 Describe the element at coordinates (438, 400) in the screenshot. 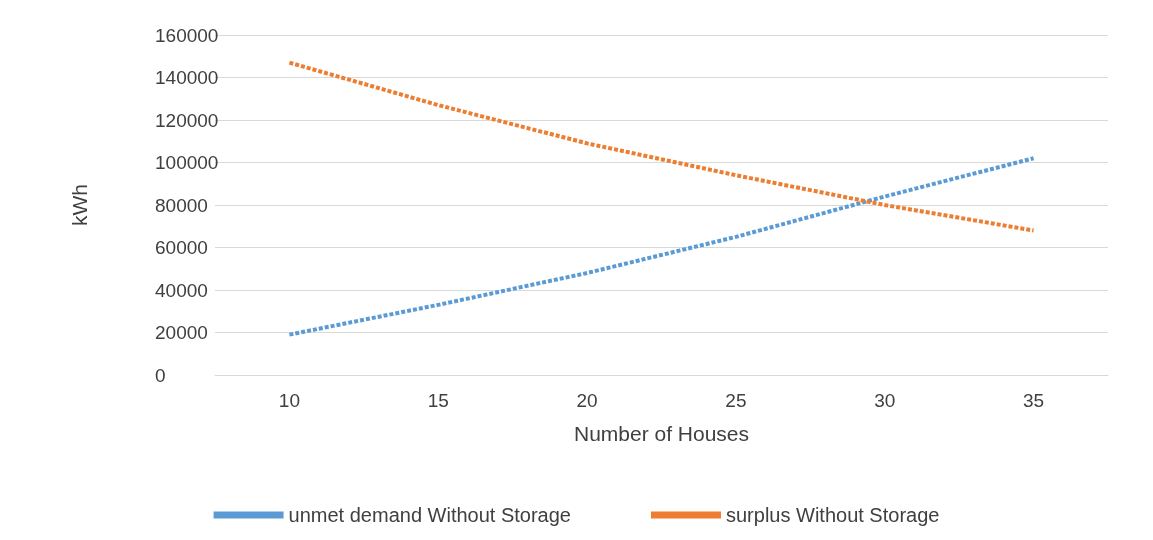

I see `x-tick-label: 15` at that location.